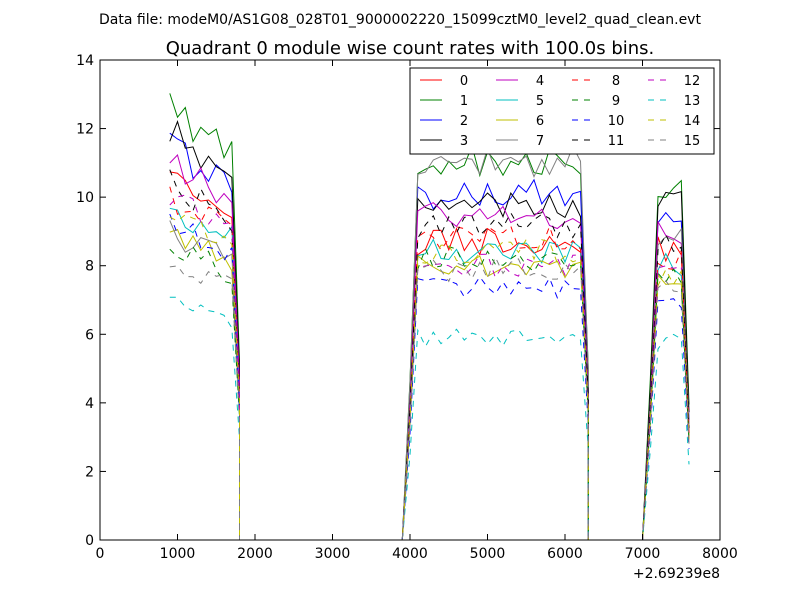 The image size is (800, 600). Describe the element at coordinates (692, 141) in the screenshot. I see `legend-label-15: 15` at that location.